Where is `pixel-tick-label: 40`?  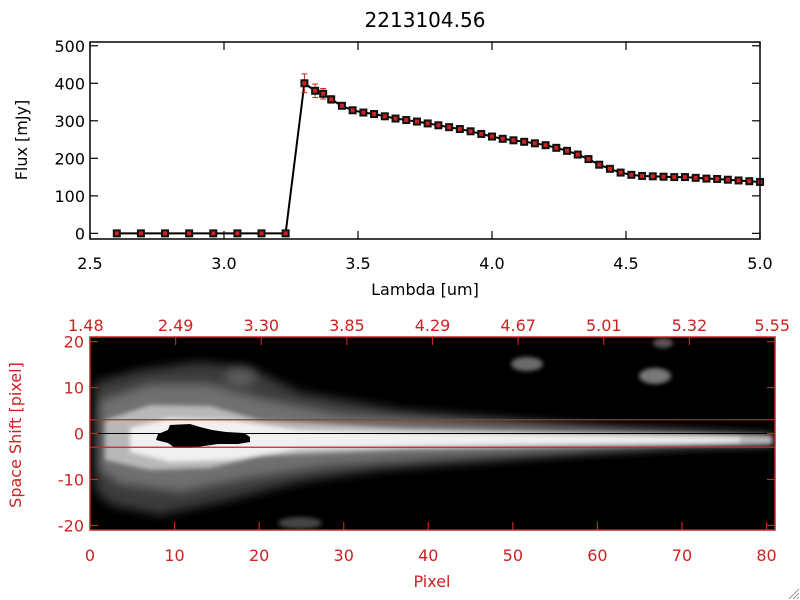
pixel-tick-label: 40 is located at coordinates (428, 555).